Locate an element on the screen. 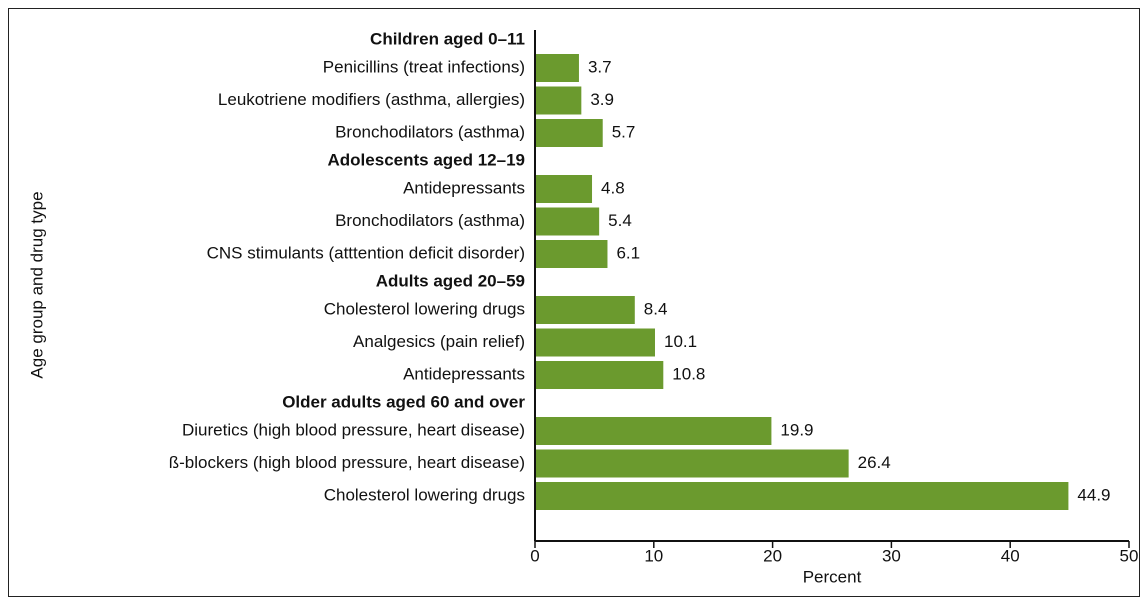 The width and height of the screenshot is (1148, 605). x-tick-label: 10 is located at coordinates (653, 555).